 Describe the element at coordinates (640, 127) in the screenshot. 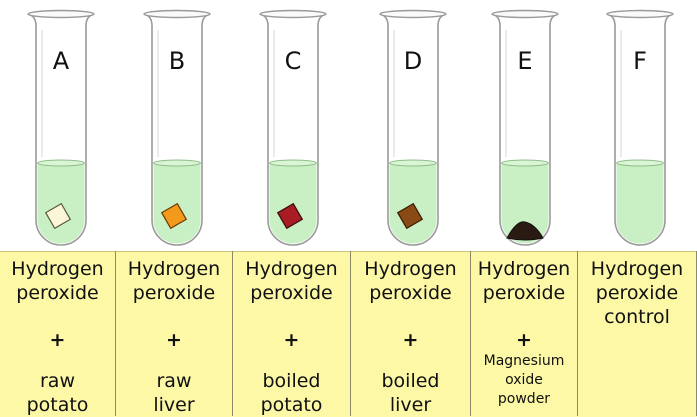

I see `test-tube-f: F` at that location.